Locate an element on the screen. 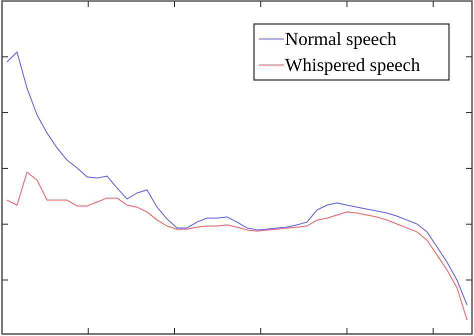 Image resolution: width=474 pixels, height=336 pixels. legend-label: Whispered speech is located at coordinates (352, 66).